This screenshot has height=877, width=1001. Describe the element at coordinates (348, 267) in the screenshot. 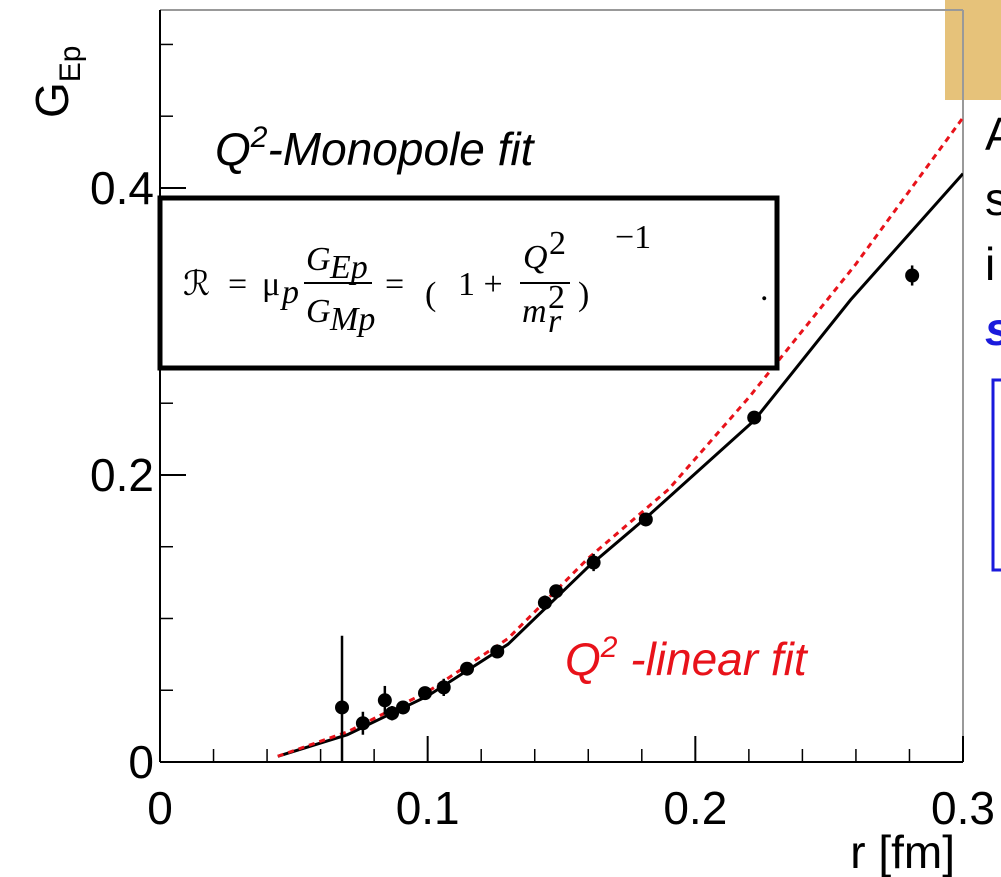

I see `formula-part: Ep` at that location.